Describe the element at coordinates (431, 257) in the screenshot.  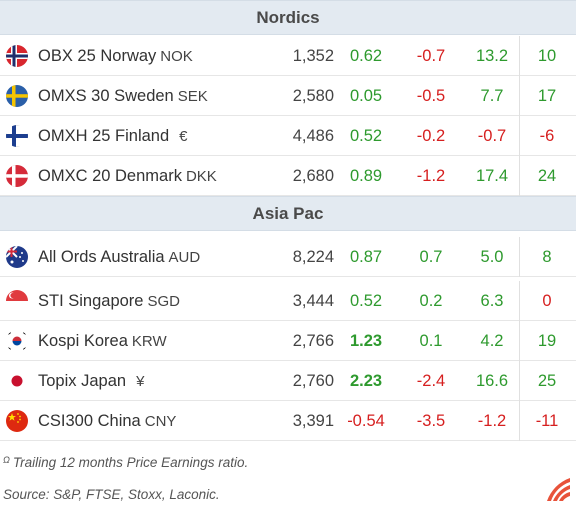
I see `weekly-change: 0.7` at that location.